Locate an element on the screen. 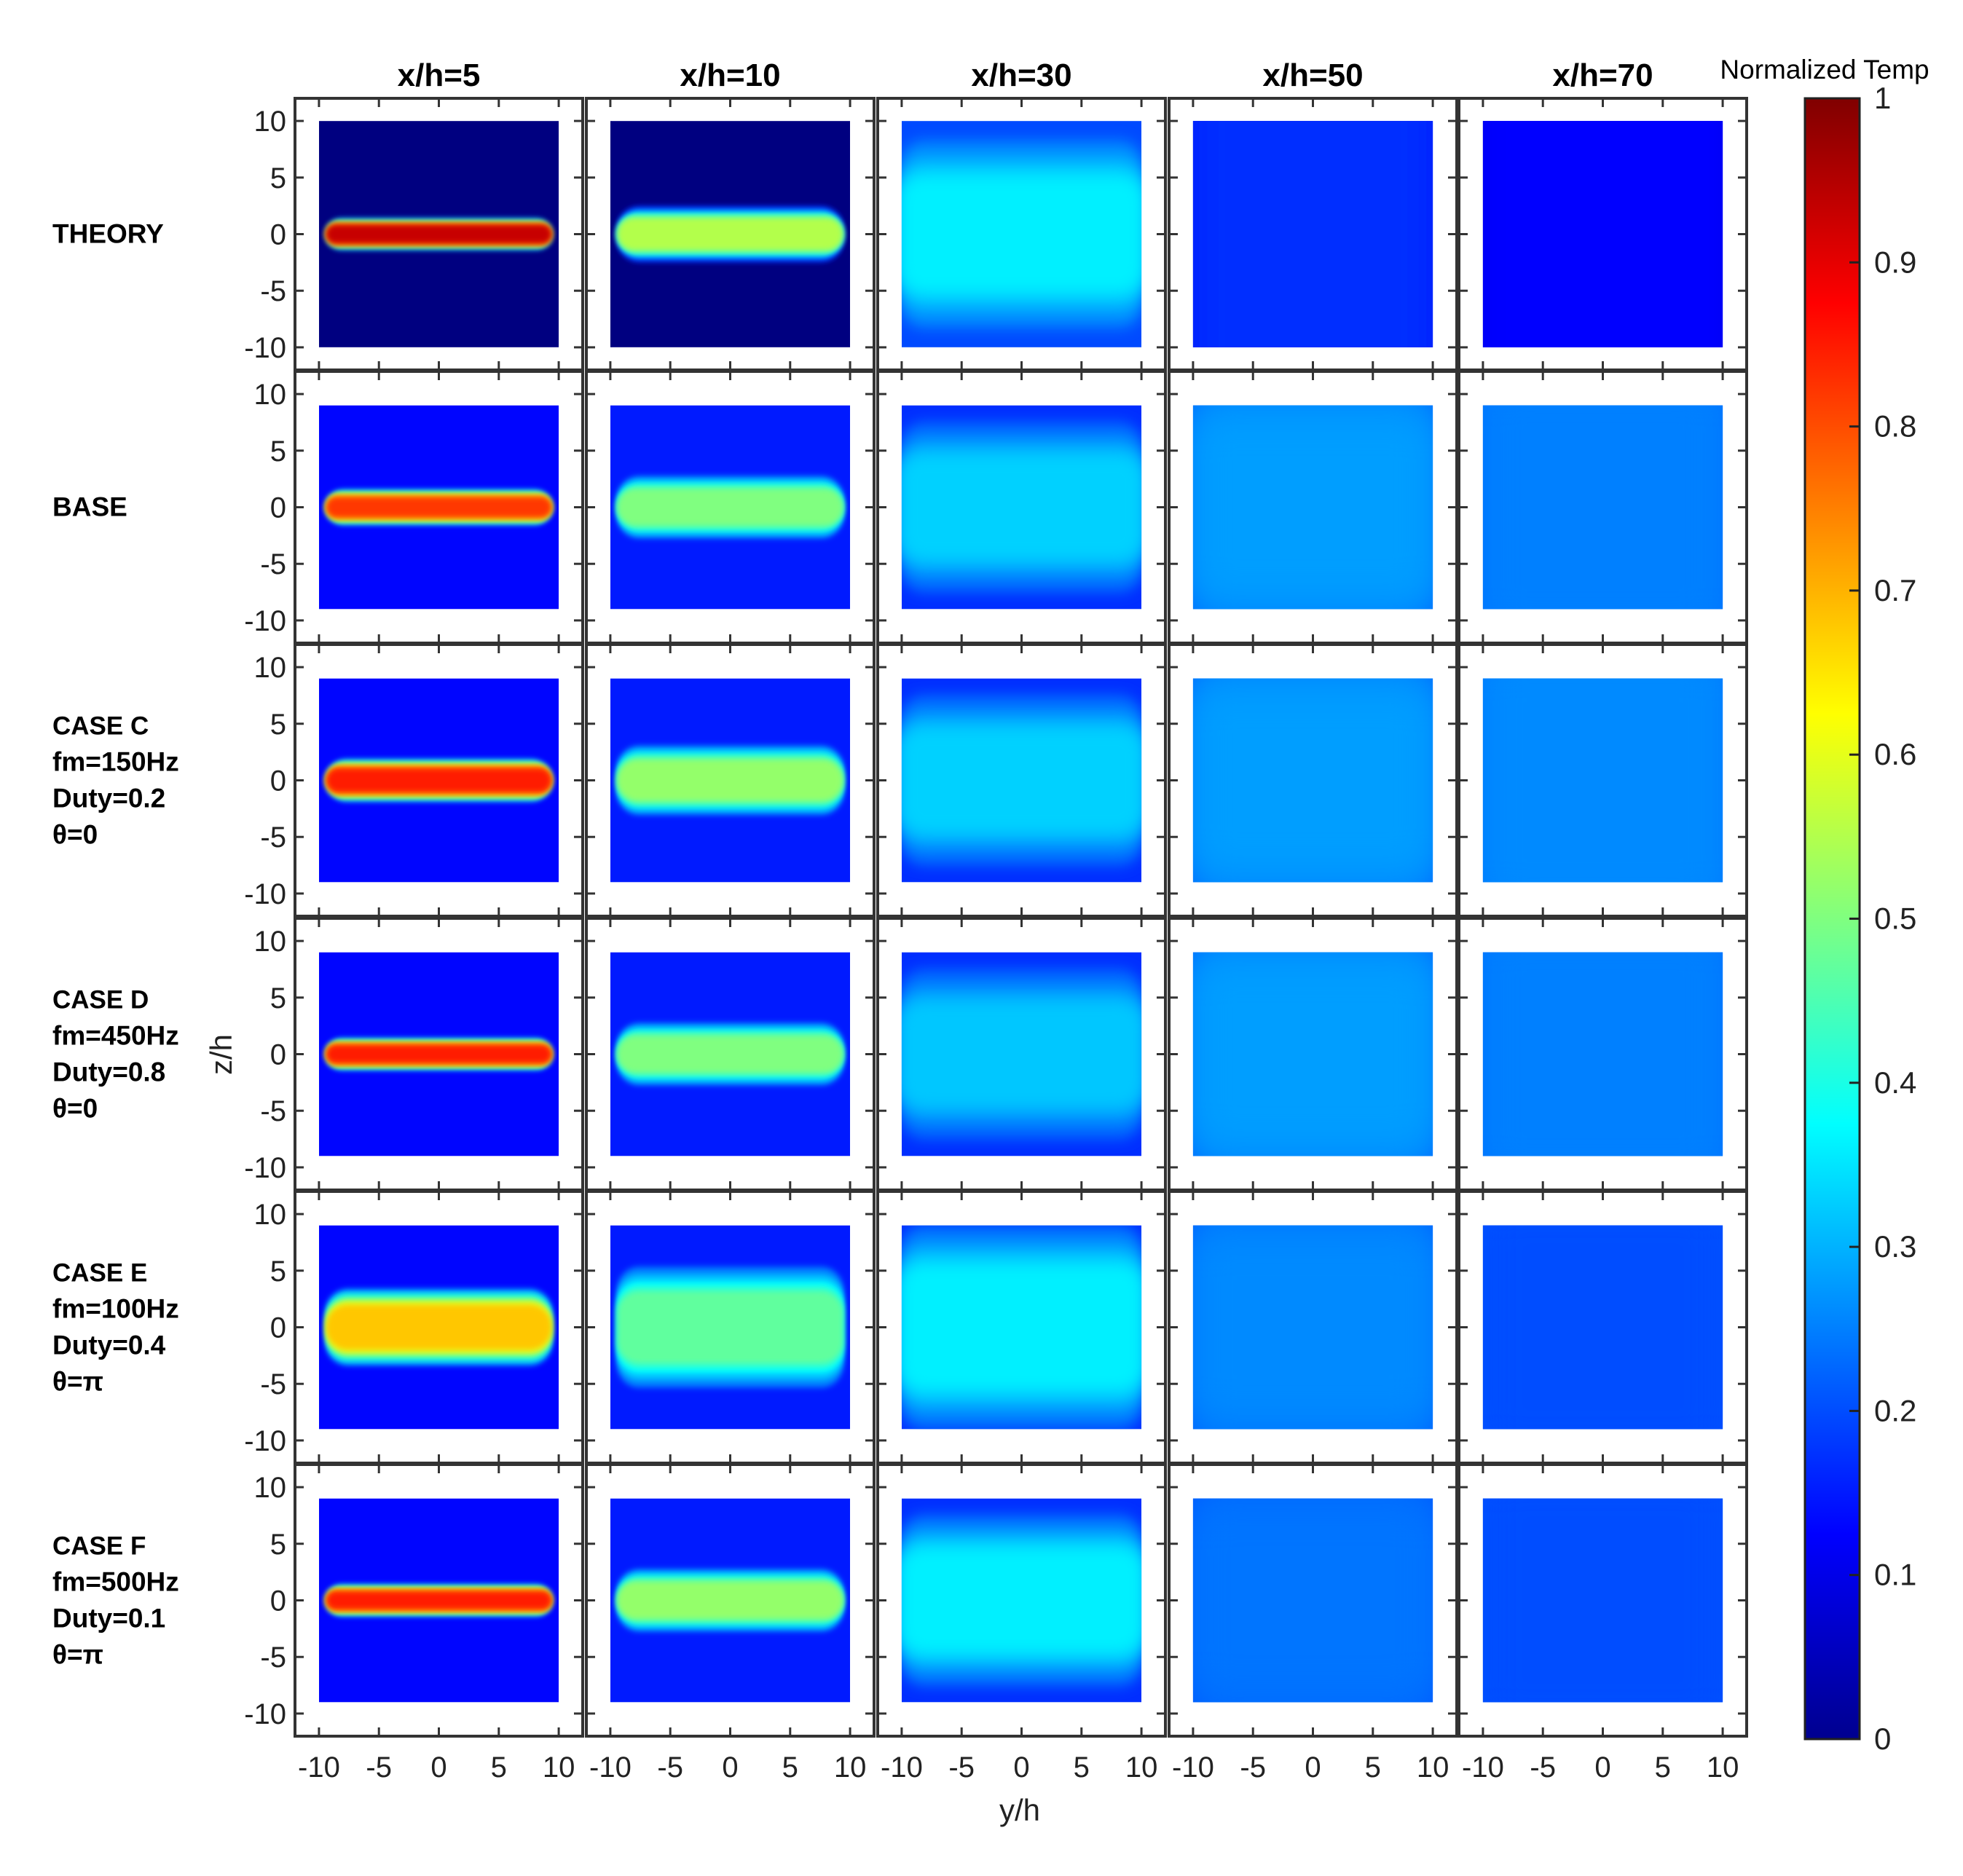 The height and width of the screenshot is (1876, 1963). row-label-line: θ=0 is located at coordinates (75, 1109).